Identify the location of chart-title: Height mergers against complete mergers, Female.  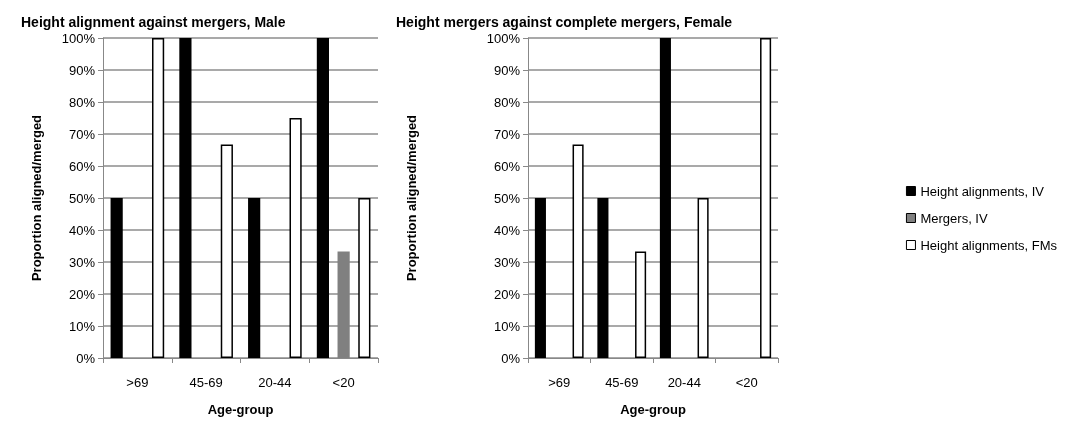
(564, 22).